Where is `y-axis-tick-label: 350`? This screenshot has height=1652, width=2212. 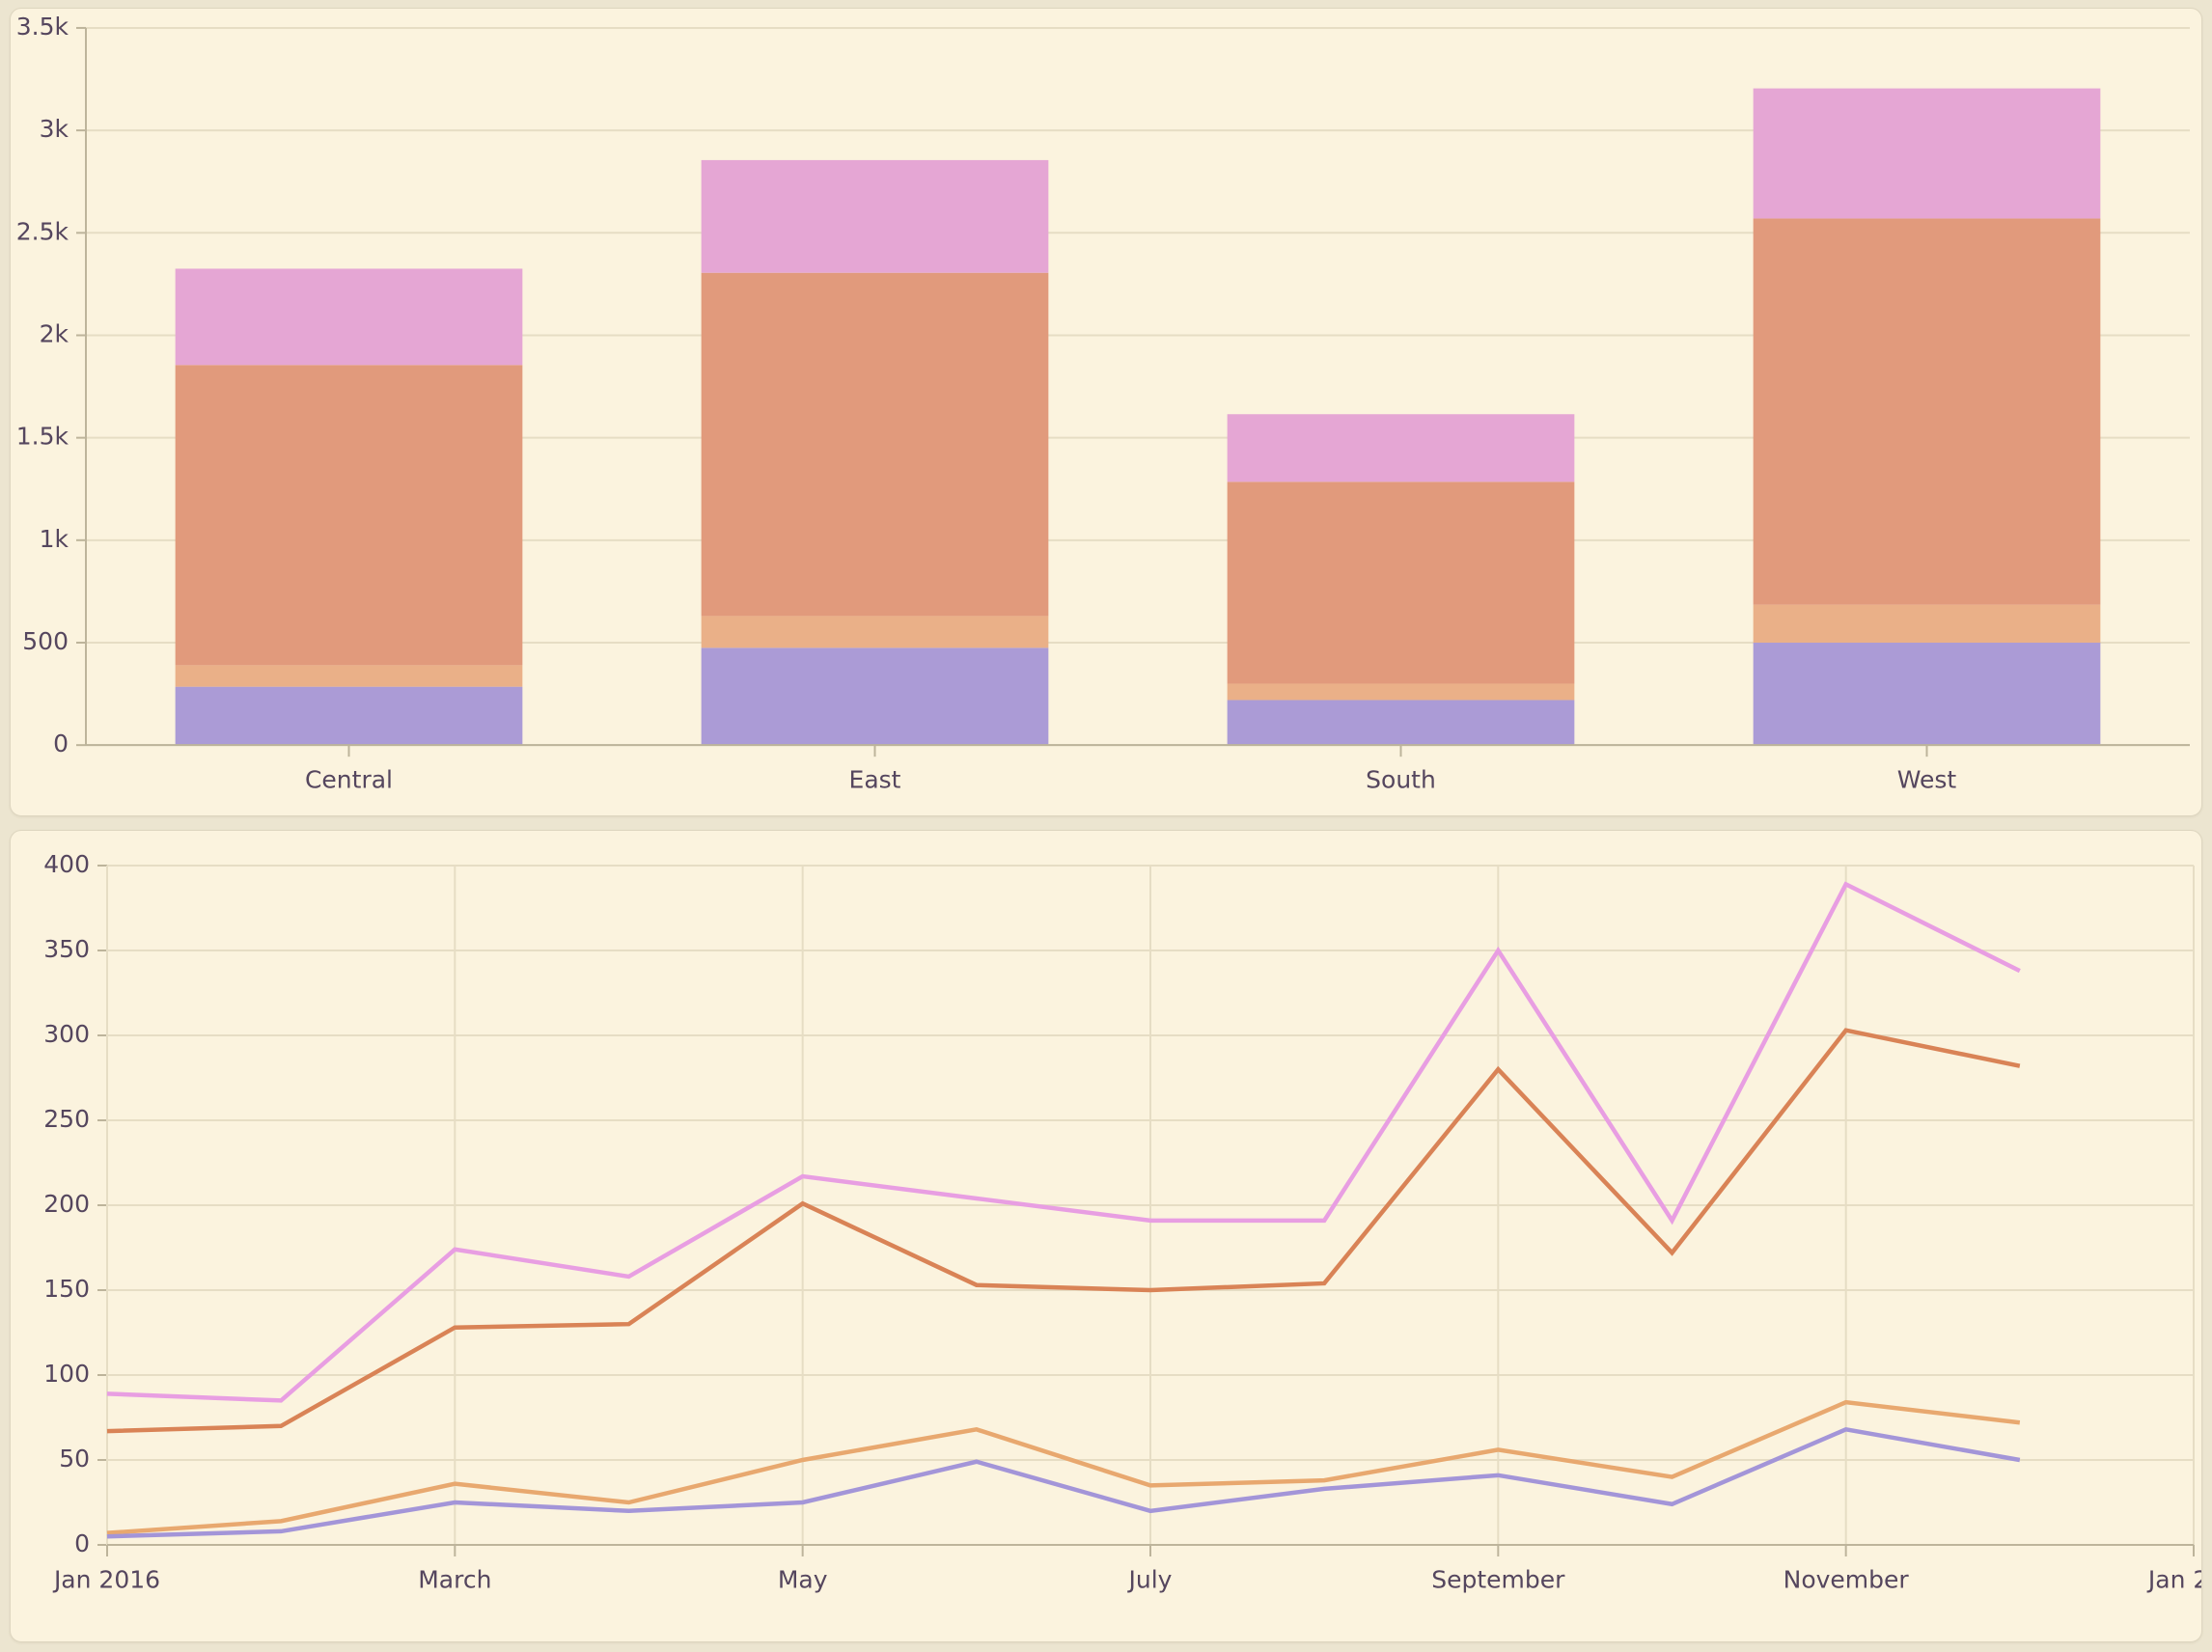
y-axis-tick-label: 350 is located at coordinates (66, 949).